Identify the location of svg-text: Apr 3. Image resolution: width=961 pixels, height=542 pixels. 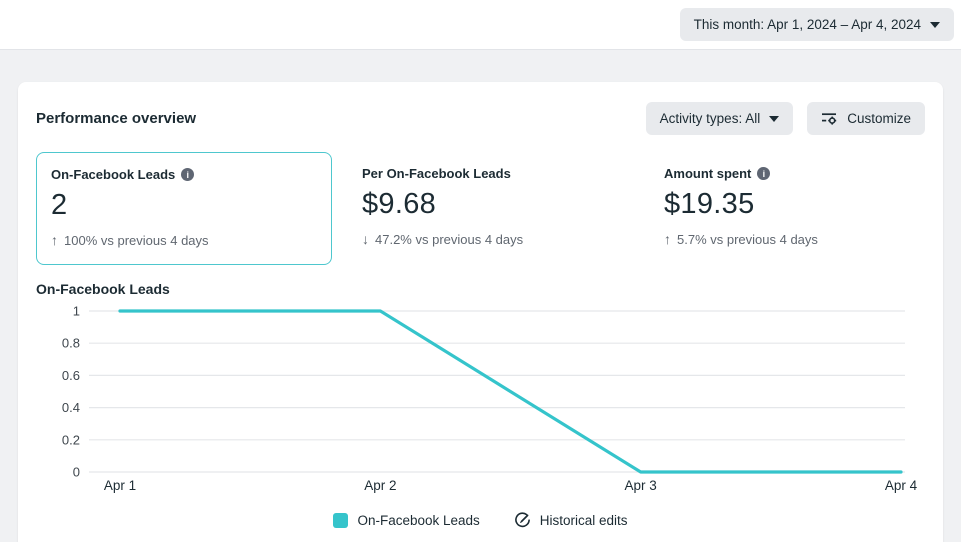
(641, 485).